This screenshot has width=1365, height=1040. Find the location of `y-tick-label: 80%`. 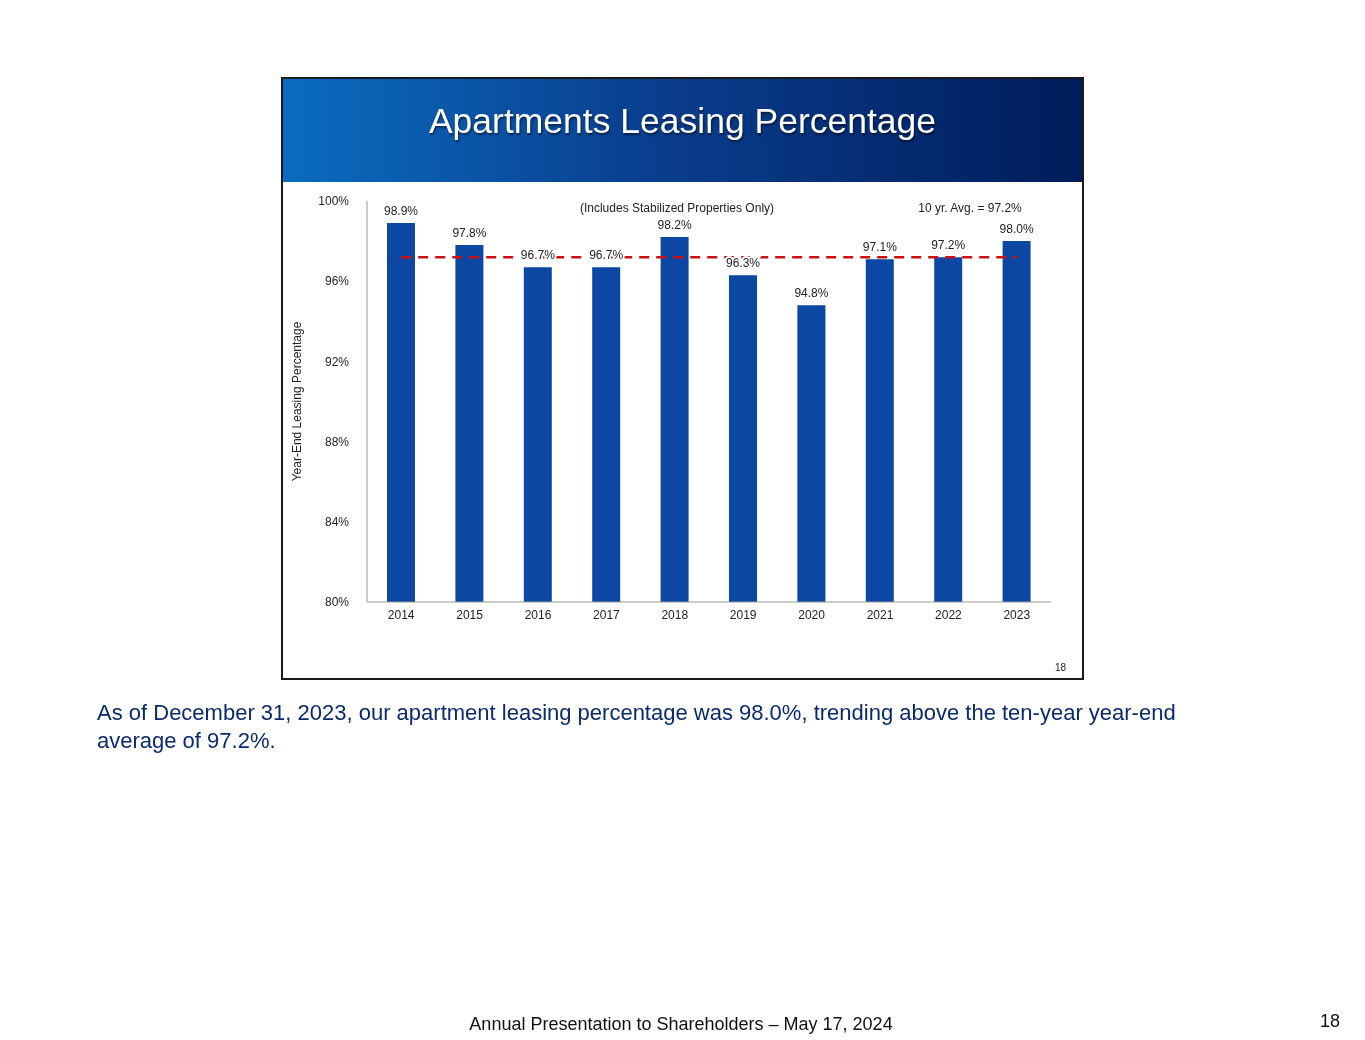

y-tick-label: 80% is located at coordinates (337, 602).